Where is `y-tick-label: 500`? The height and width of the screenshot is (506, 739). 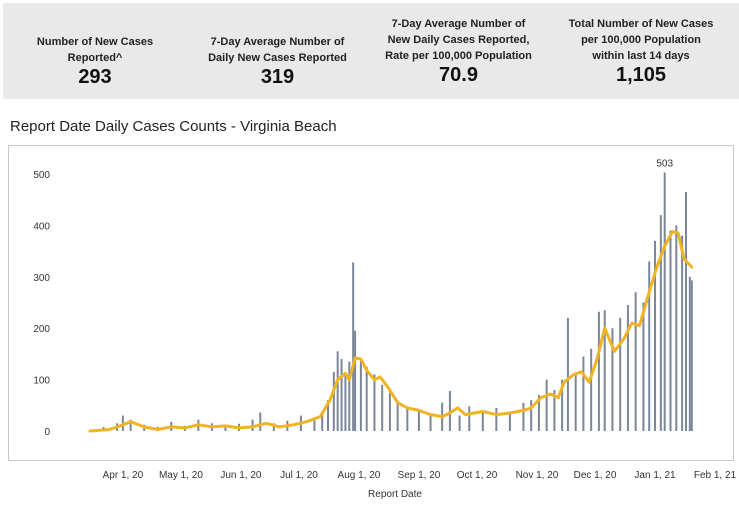 y-tick-label: 500 is located at coordinates (41, 175).